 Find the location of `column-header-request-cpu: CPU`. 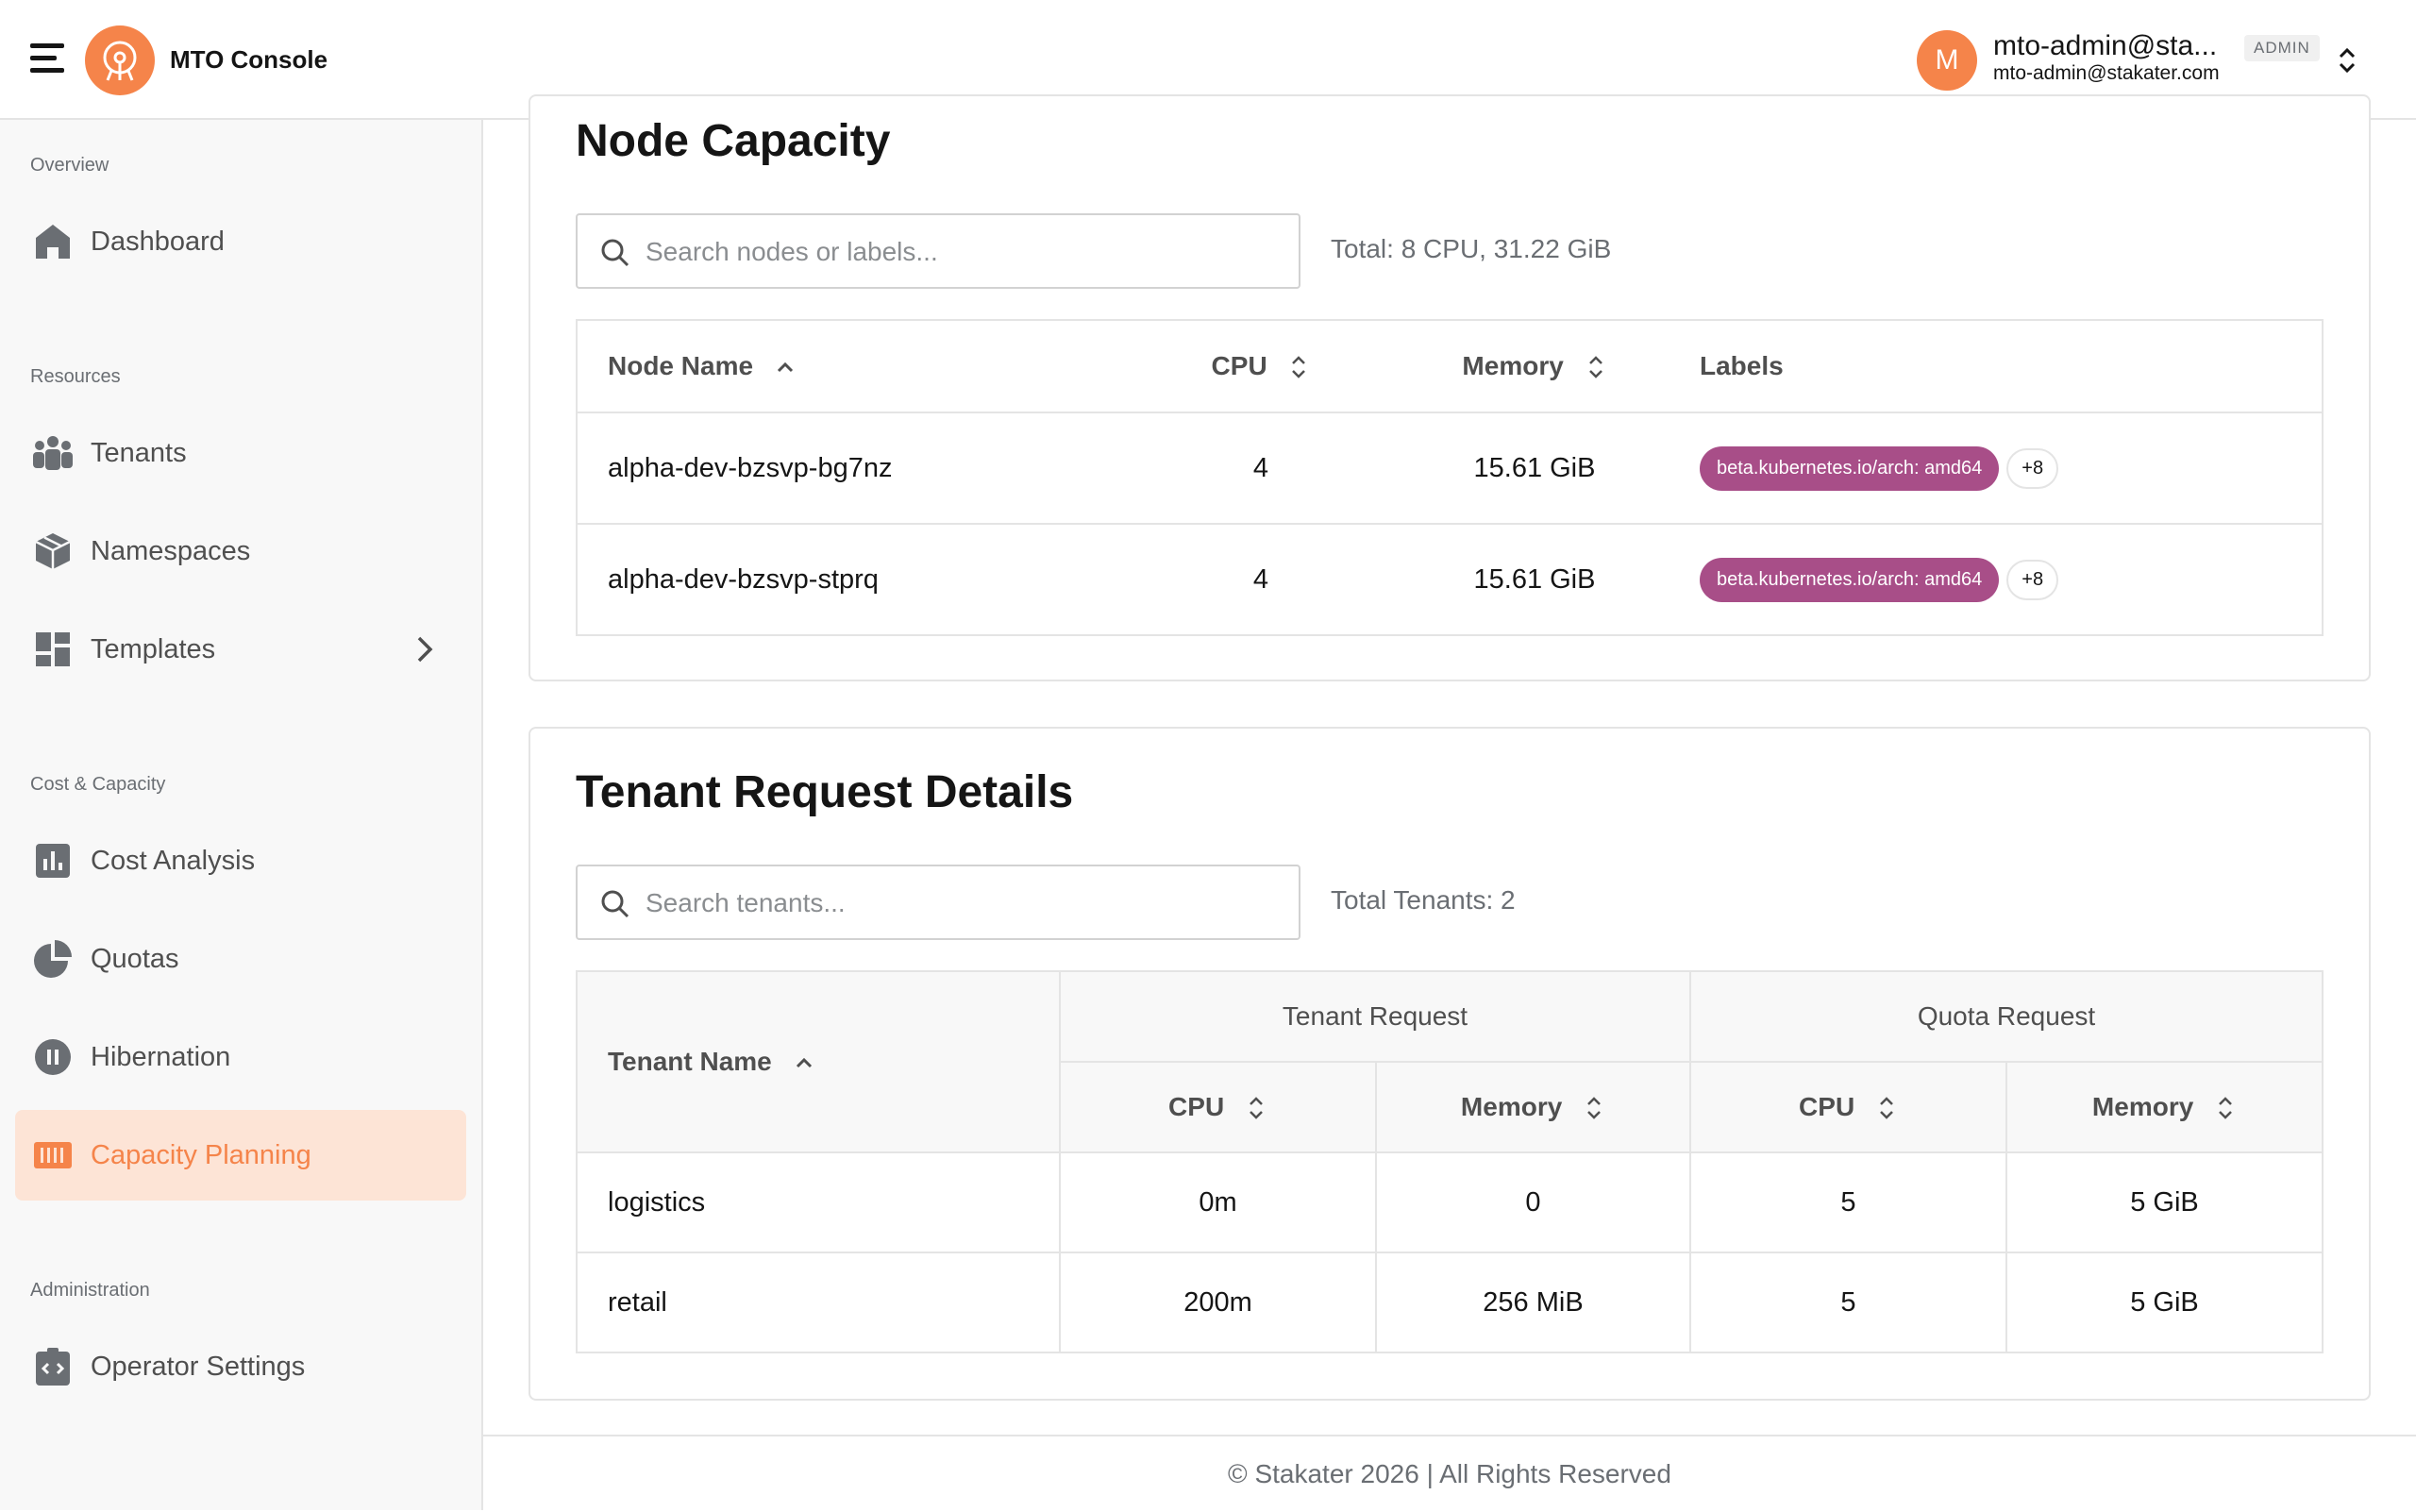

column-header-request-cpu: CPU is located at coordinates (1218, 1107).